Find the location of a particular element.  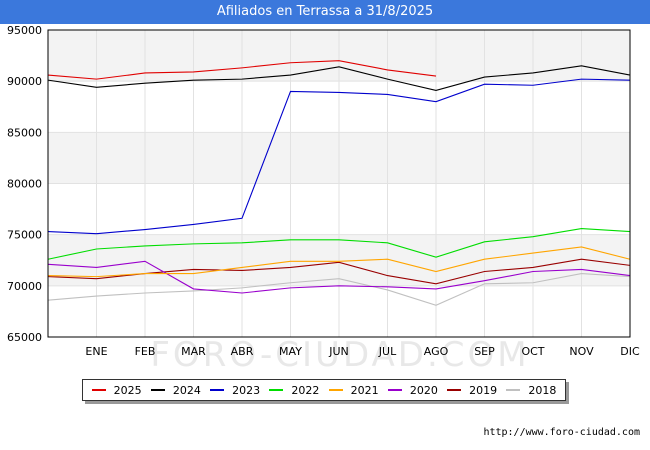

series-line-2024 is located at coordinates (339, 78).